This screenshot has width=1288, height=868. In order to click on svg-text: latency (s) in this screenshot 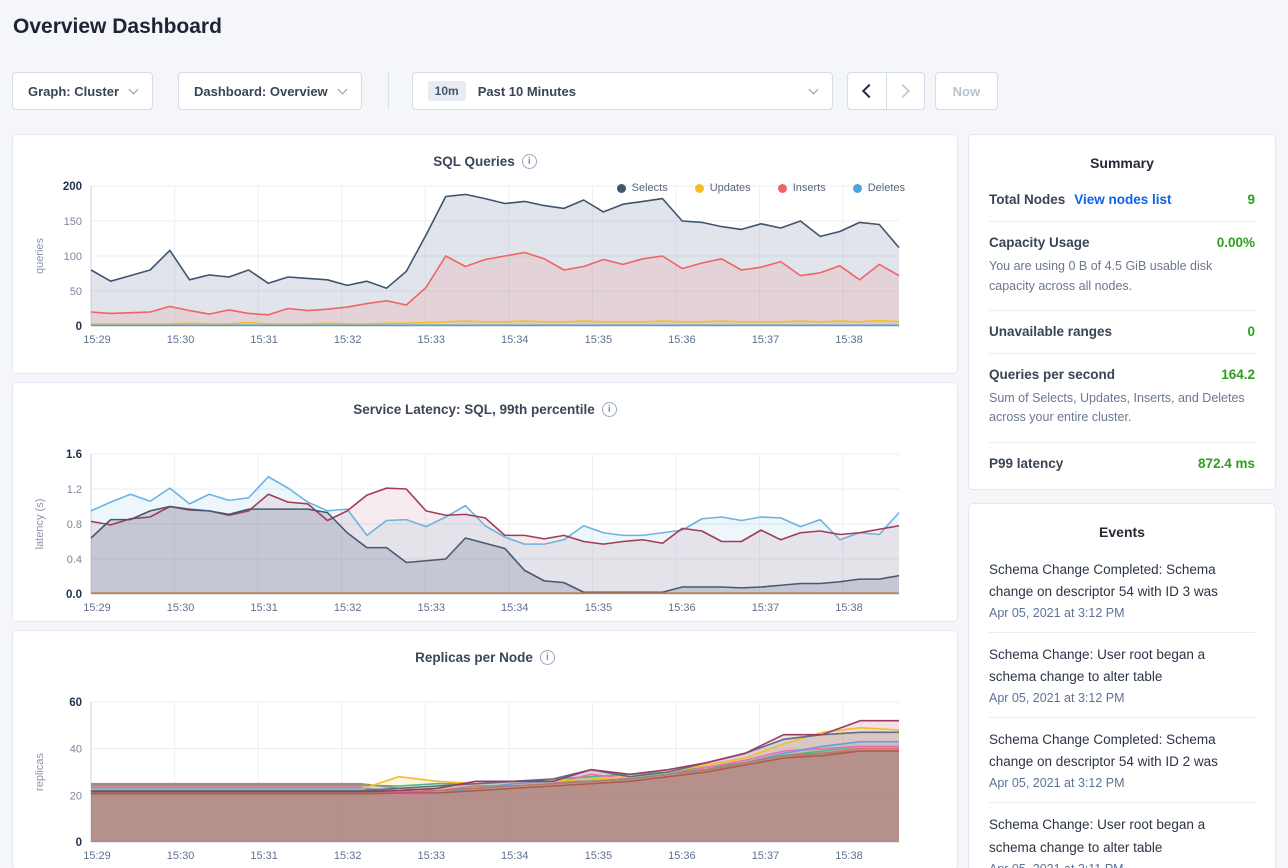, I will do `click(40, 524)`.